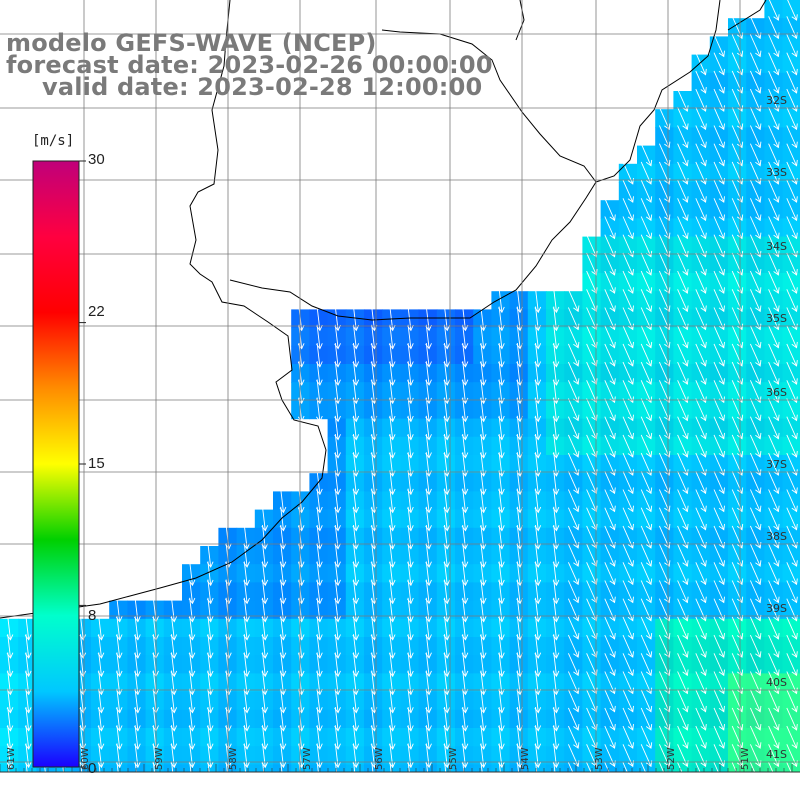 The image size is (800, 800). I want to click on longitude-label: 52W, so click(671, 758).